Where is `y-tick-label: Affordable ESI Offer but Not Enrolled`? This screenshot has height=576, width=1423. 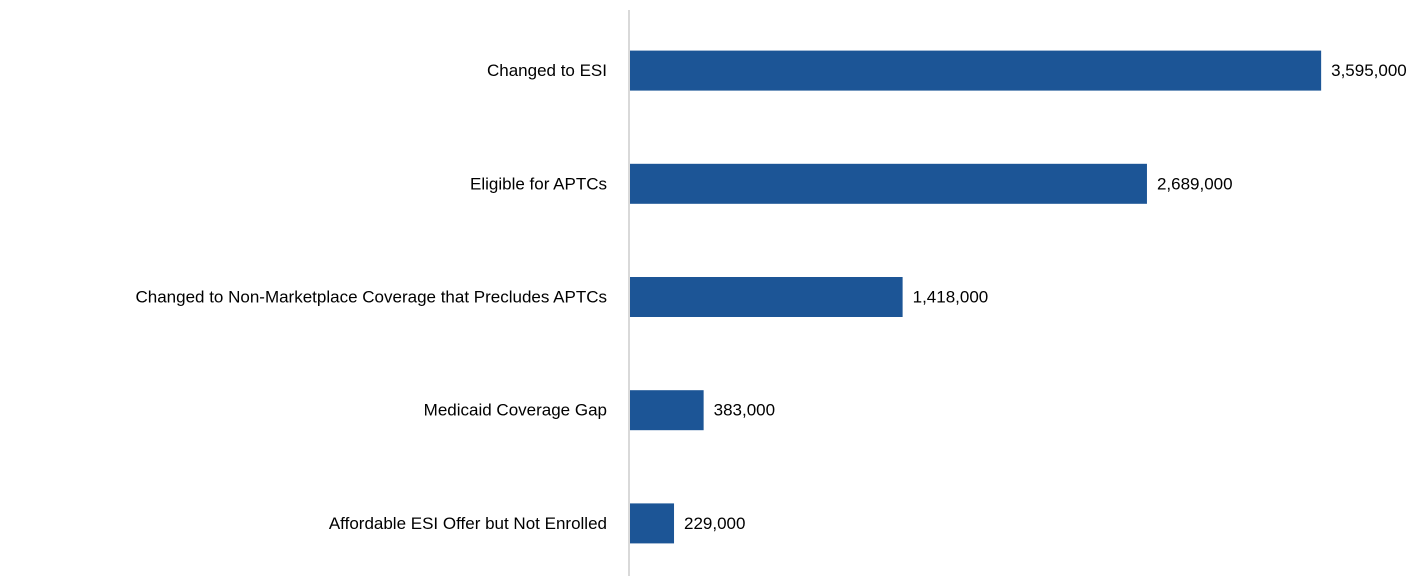 y-tick-label: Affordable ESI Offer but Not Enrolled is located at coordinates (468, 523).